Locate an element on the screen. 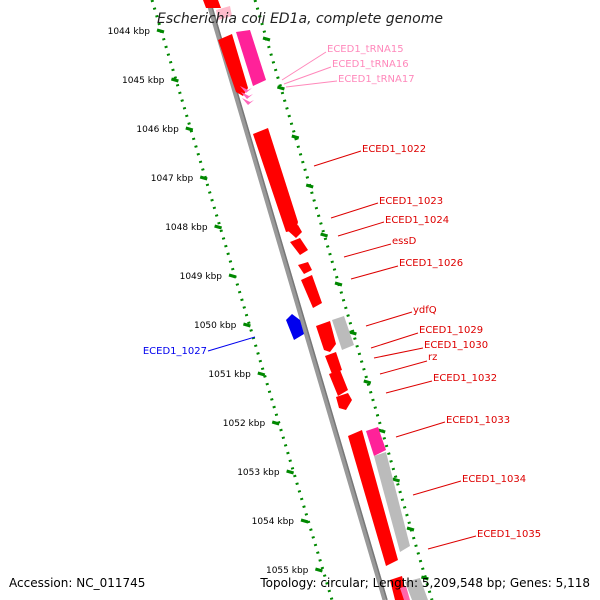  gene-label: ECED1_1034 is located at coordinates (494, 479).